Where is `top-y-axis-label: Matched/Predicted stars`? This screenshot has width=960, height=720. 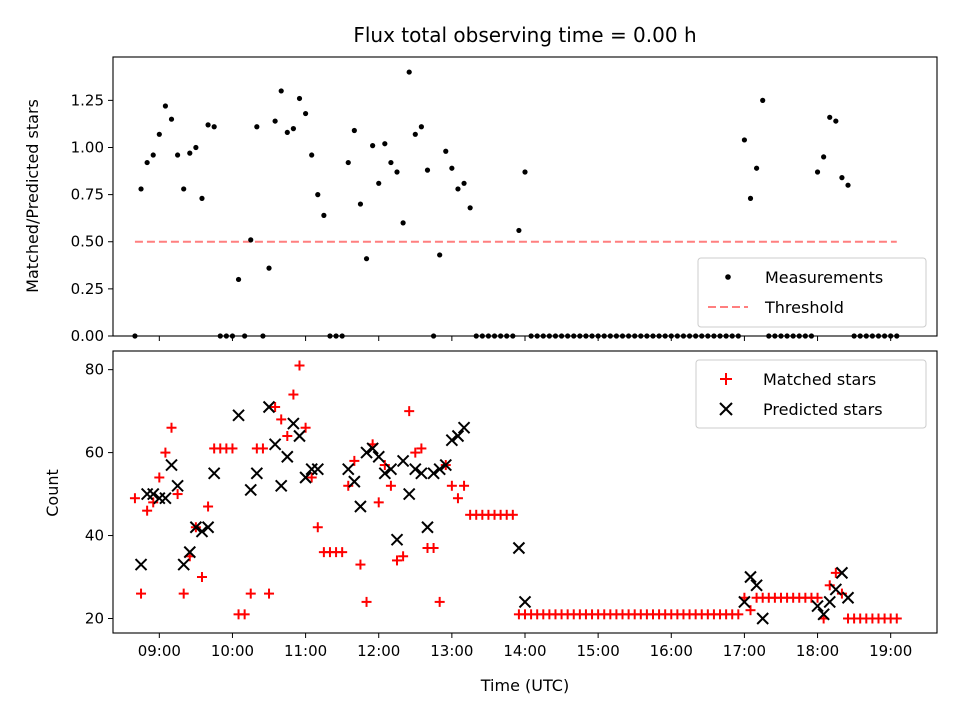 top-y-axis-label: Matched/Predicted stars is located at coordinates (32, 196).